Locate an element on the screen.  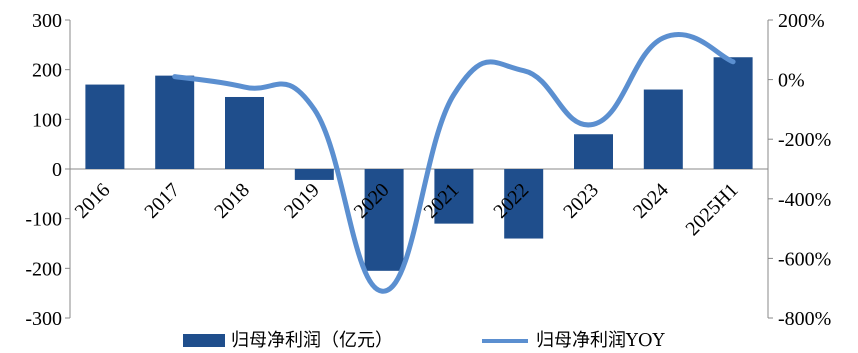
category-label-2019: 2019 is located at coordinates (302, 201).